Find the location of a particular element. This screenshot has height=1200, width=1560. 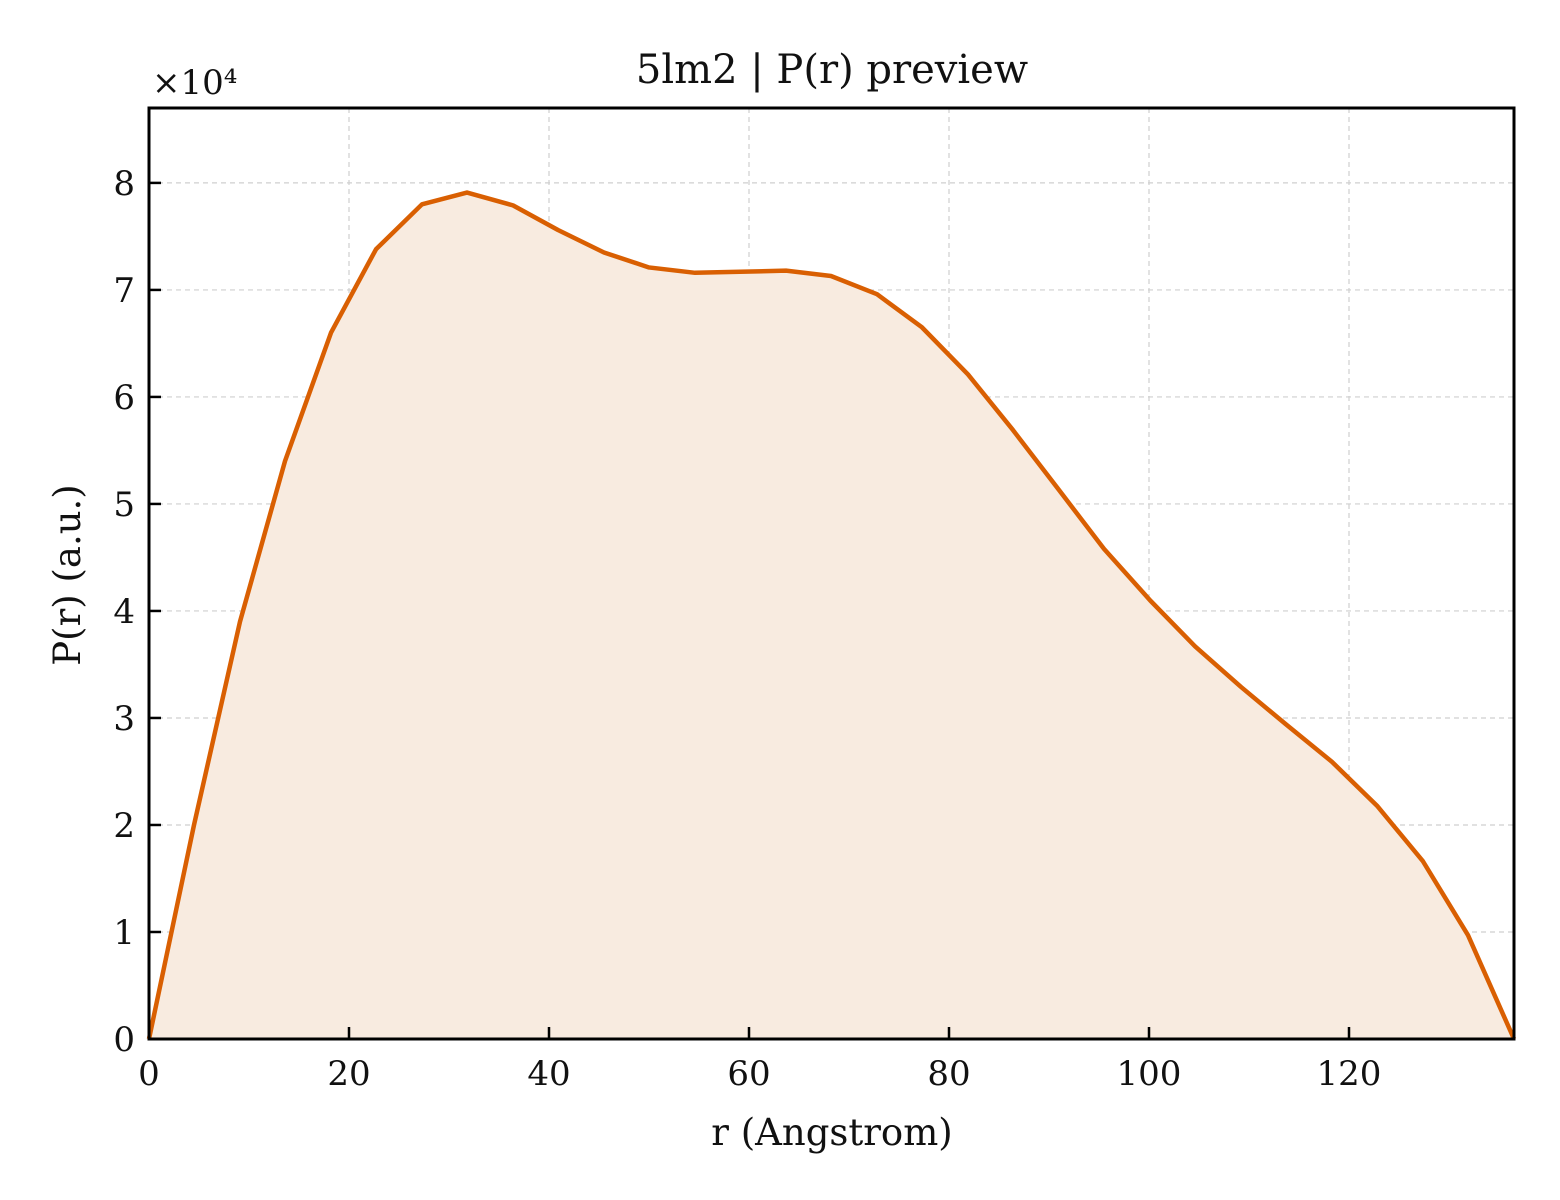

y-tick-label: 4 is located at coordinates (124, 612).